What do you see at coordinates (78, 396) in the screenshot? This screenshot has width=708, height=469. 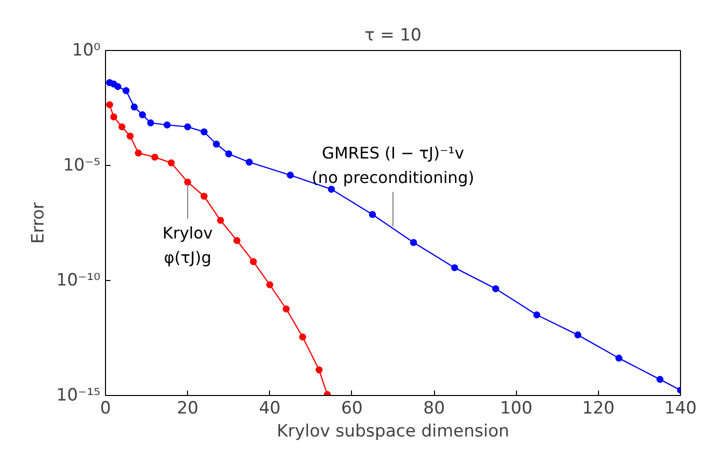 I see `y-tick-label: 10⁻¹⁵` at bounding box center [78, 396].